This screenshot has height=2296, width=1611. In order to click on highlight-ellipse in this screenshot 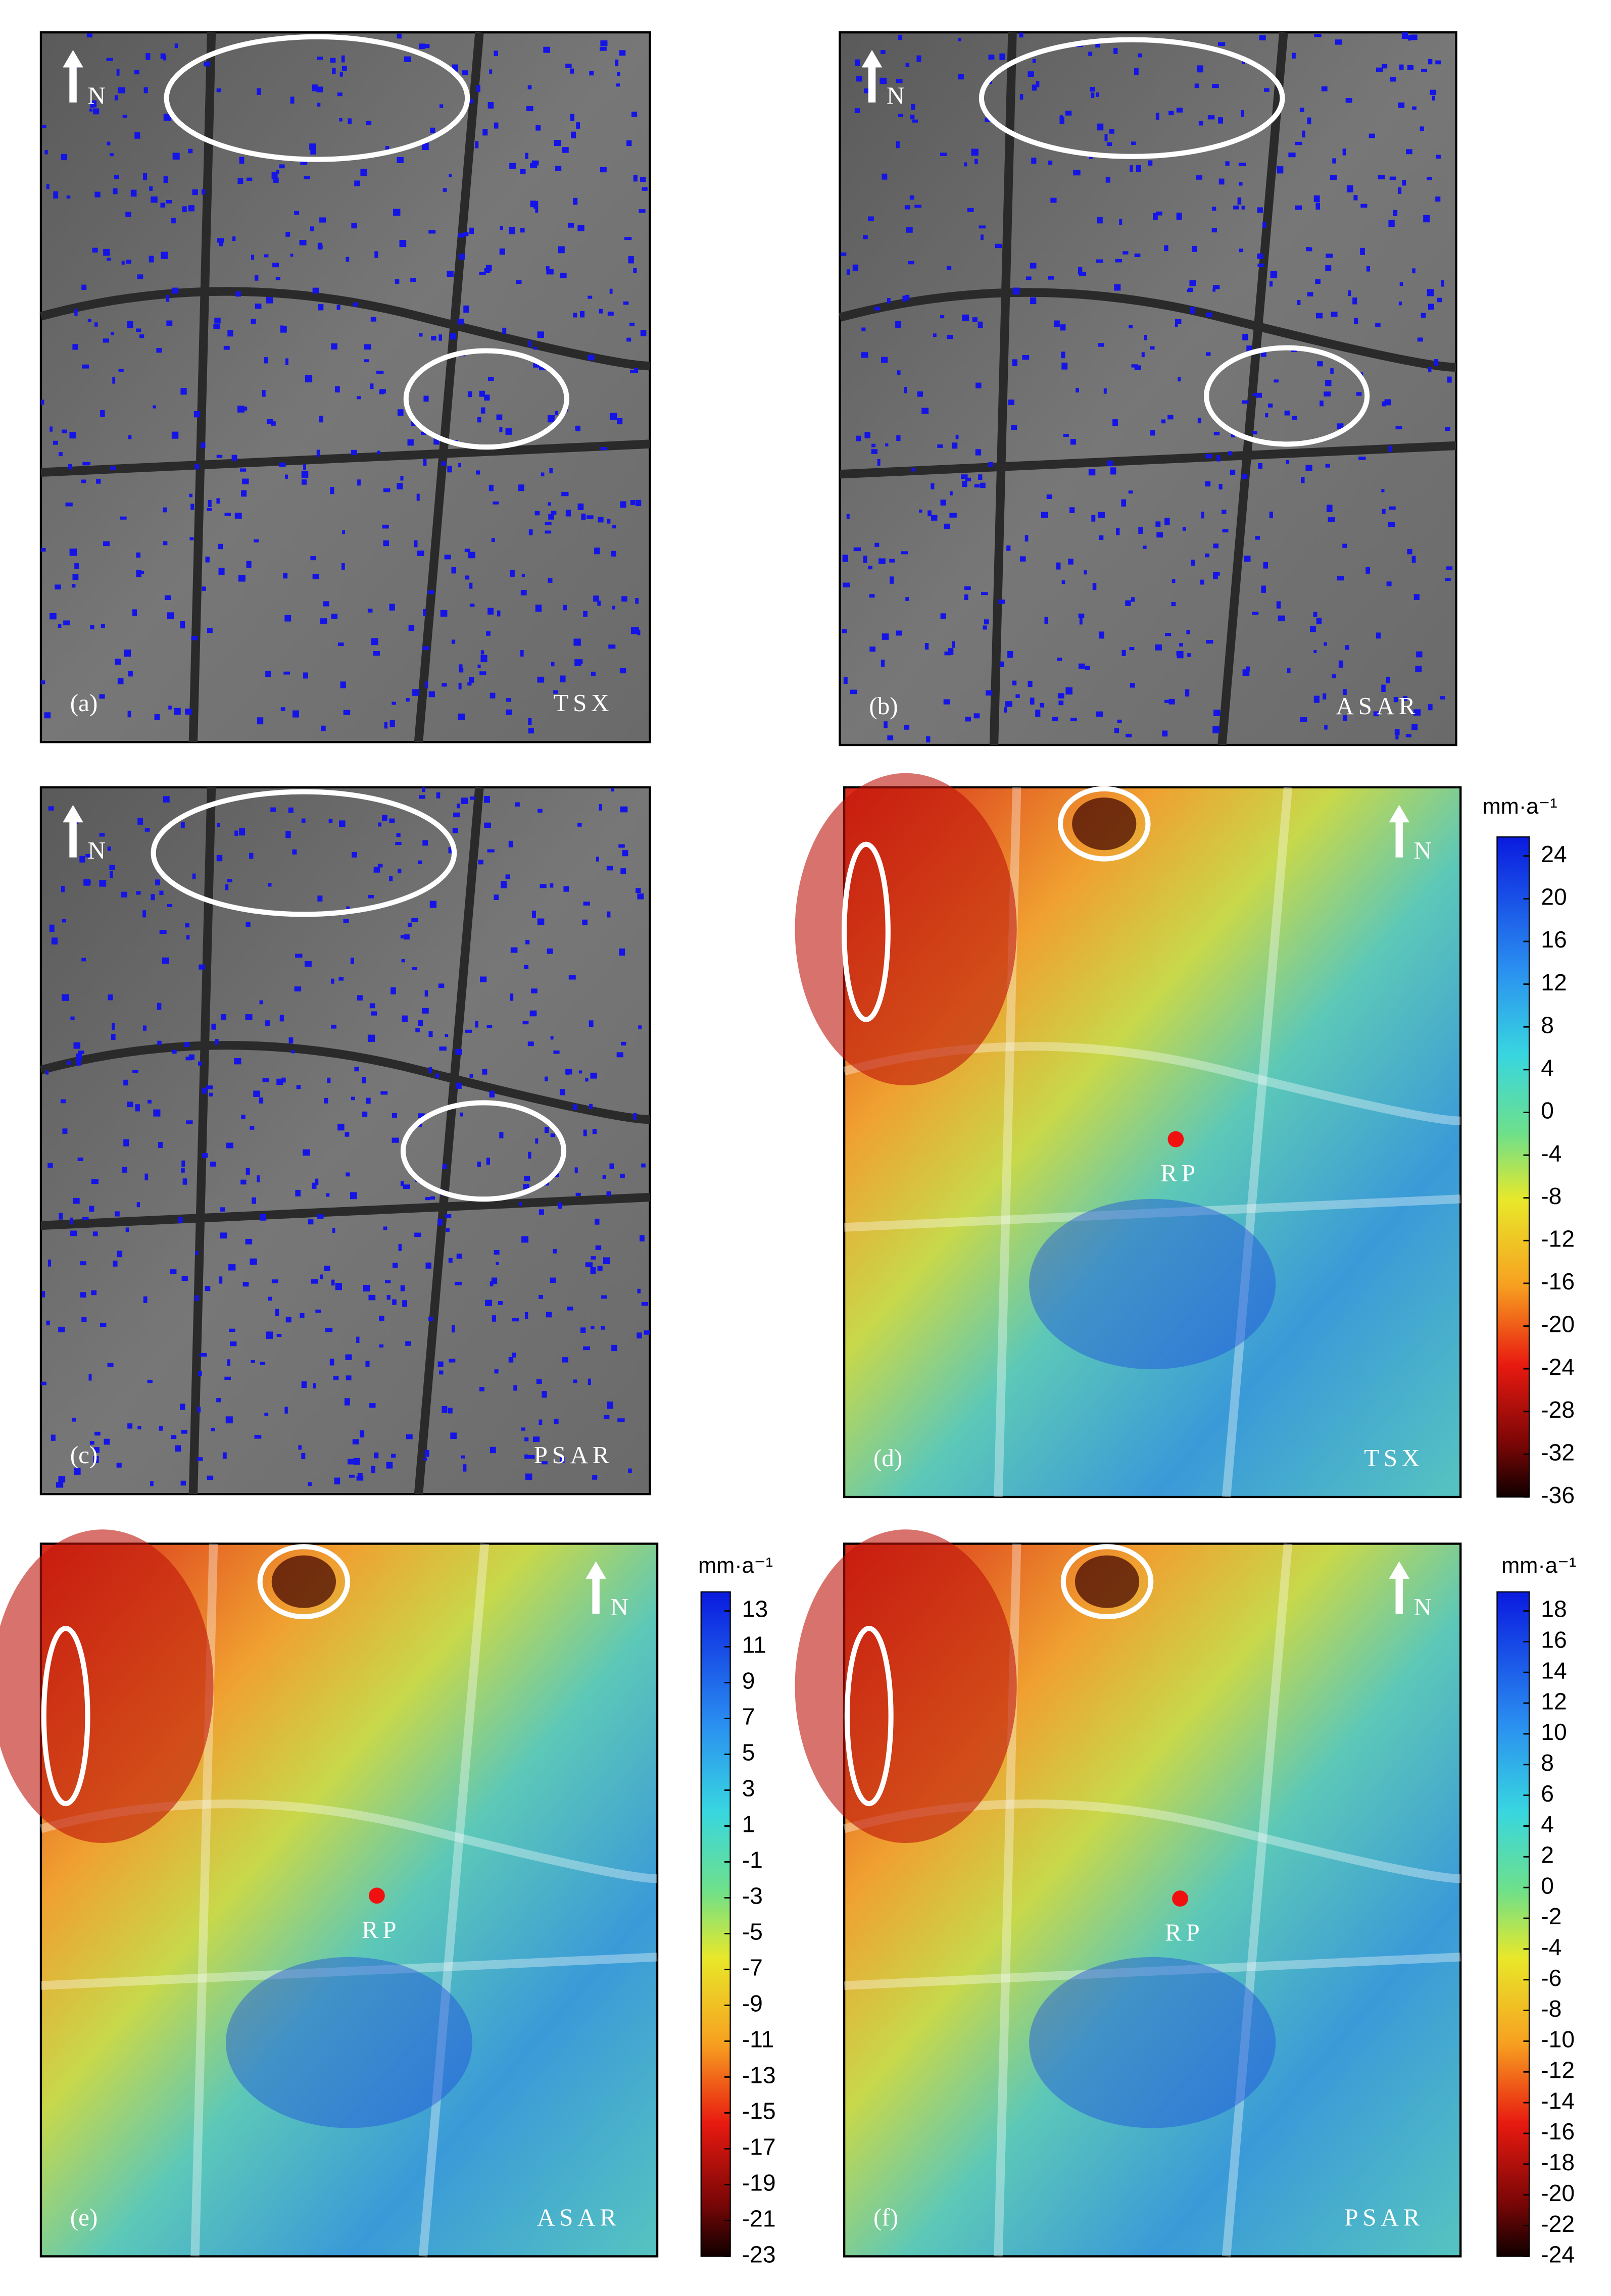, I will do `click(304, 853)`.